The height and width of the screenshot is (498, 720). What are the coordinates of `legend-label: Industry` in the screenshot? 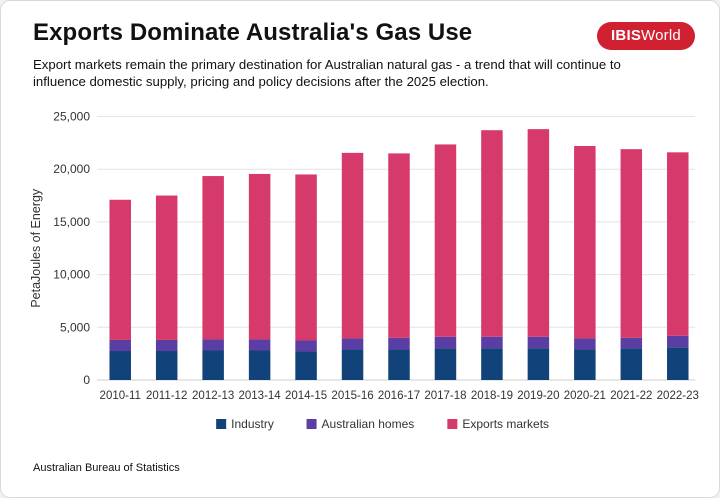 It's located at (252, 424).